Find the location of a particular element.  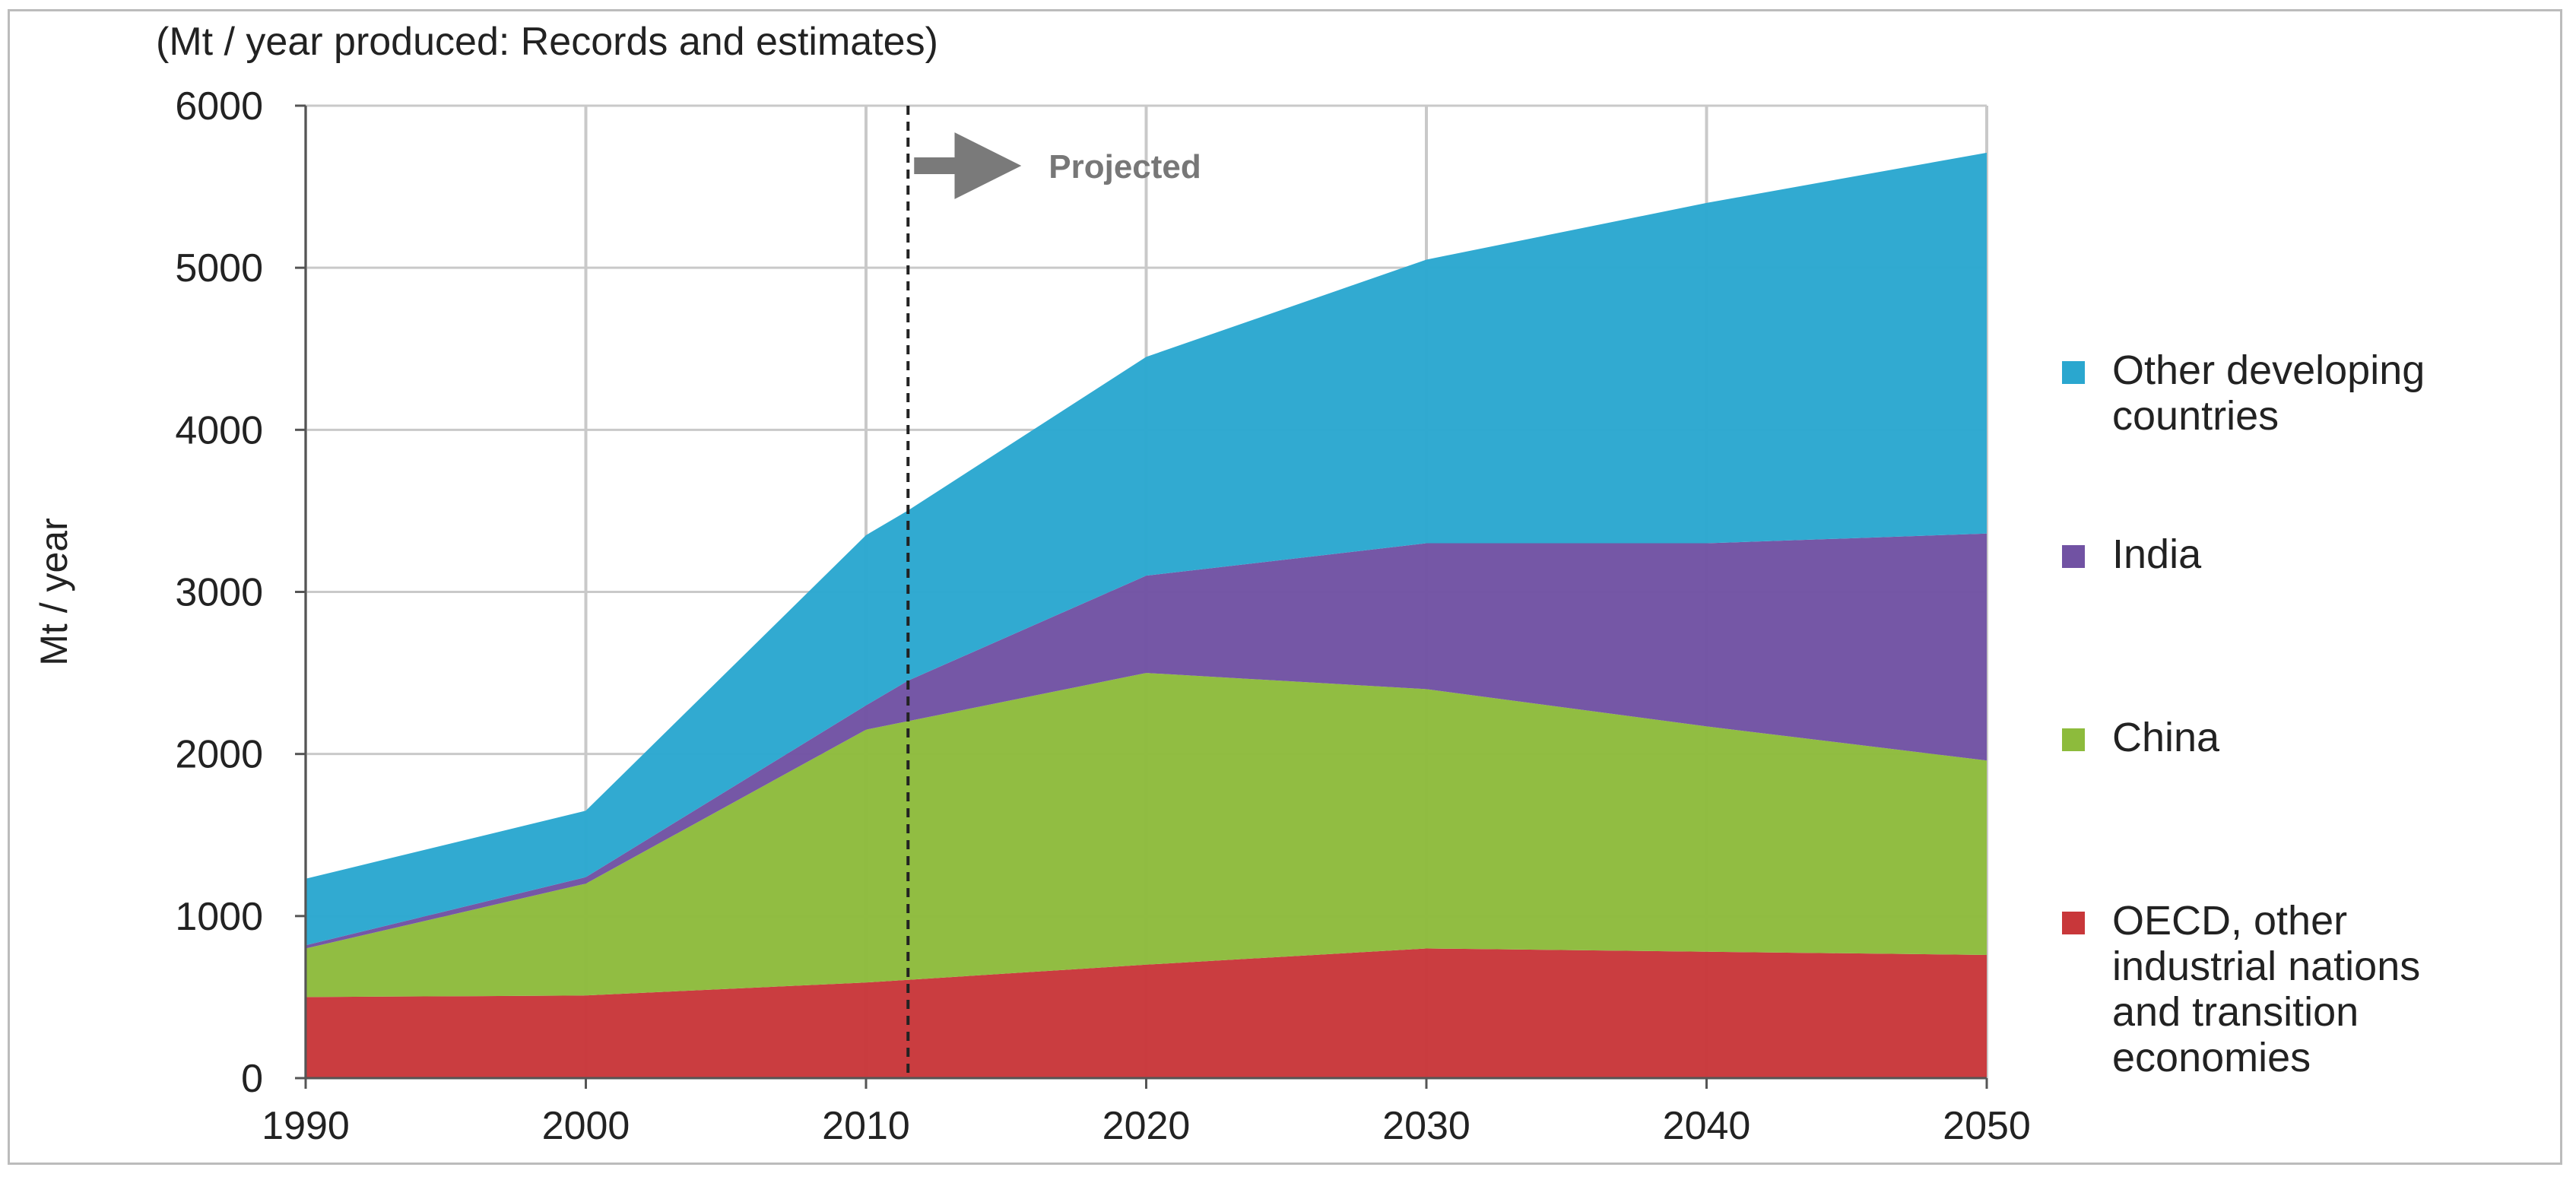

x-tick-label: 2020 is located at coordinates (1146, 1126).